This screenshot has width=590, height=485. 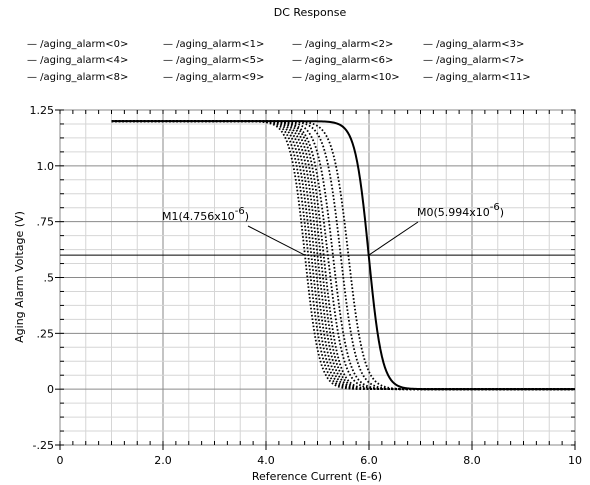 I want to click on marker-label: M0(5.994x10-6), so click(x=460, y=210).